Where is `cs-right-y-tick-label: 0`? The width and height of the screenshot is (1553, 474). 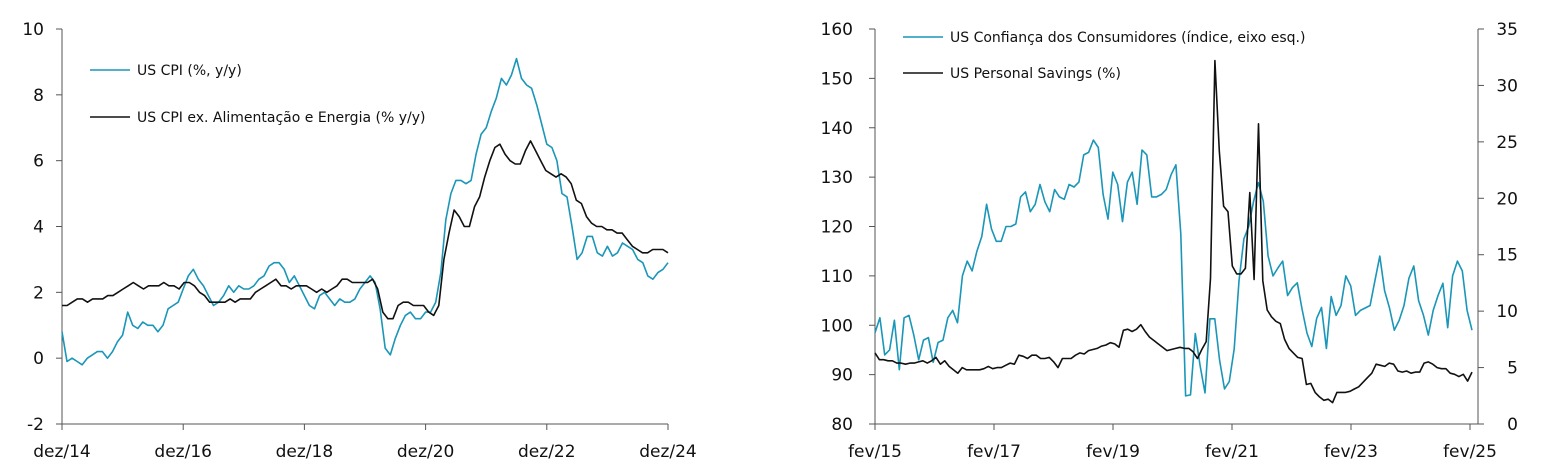
cs-right-y-tick-label: 0 is located at coordinates (1512, 425).